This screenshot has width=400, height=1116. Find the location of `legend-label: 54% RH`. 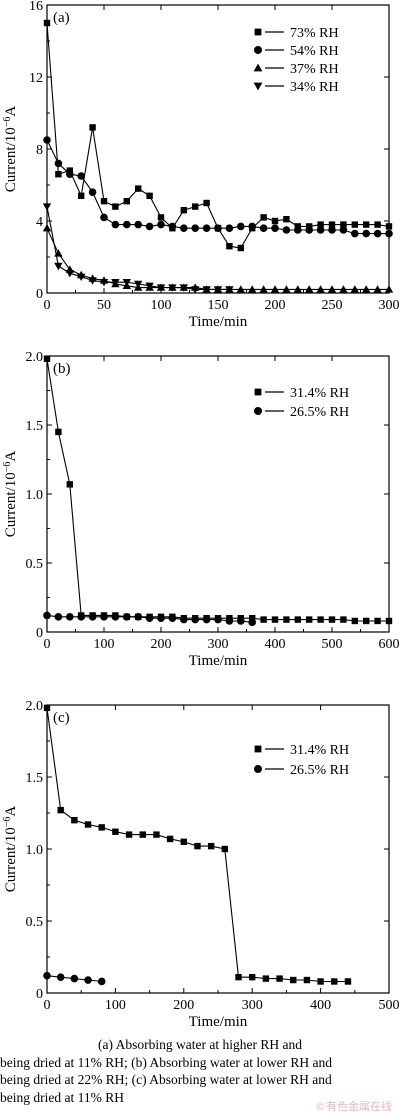

legend-label: 54% RH is located at coordinates (314, 51).